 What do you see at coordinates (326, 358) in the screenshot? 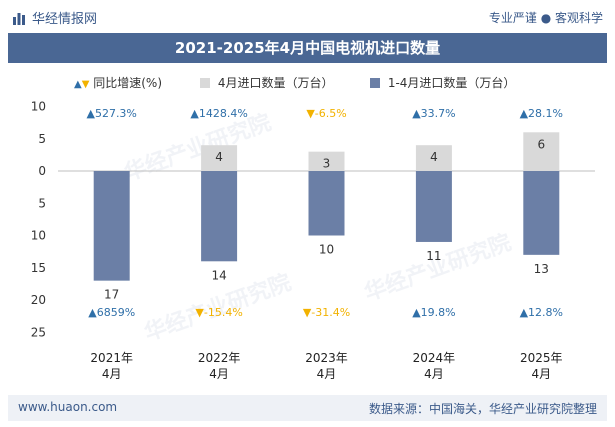
I see `x-category-label-year: 2023年` at bounding box center [326, 358].